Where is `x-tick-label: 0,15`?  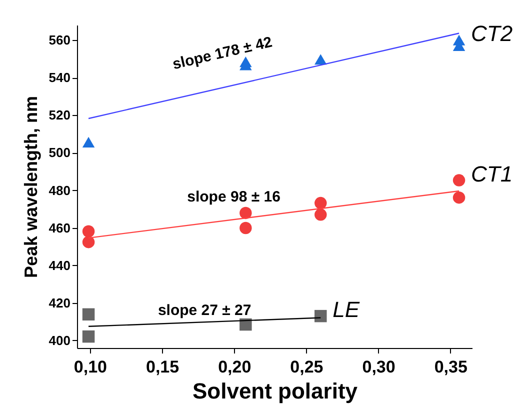 x-tick-label: 0,15 is located at coordinates (163, 367).